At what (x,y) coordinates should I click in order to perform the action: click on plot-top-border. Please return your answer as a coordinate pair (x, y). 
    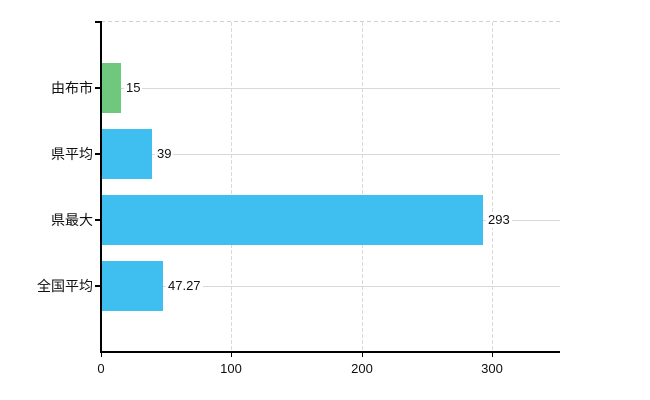
    Looking at the image, I should click on (330, 21).